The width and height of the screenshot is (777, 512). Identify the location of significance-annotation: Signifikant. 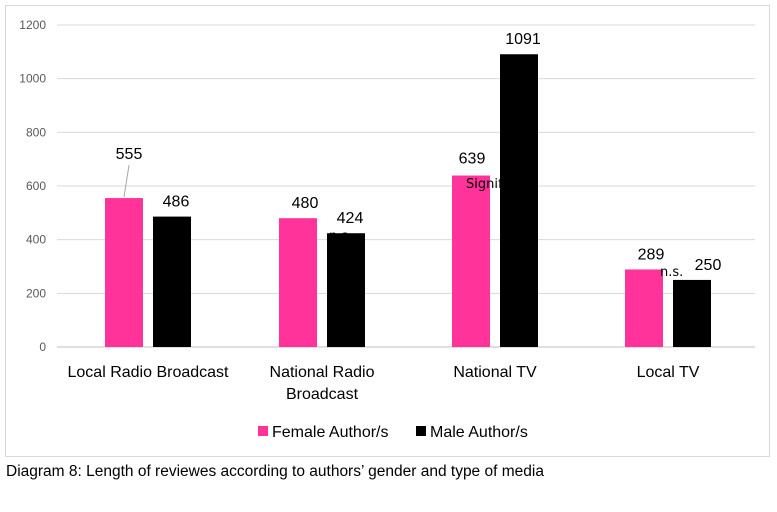
(500, 184).